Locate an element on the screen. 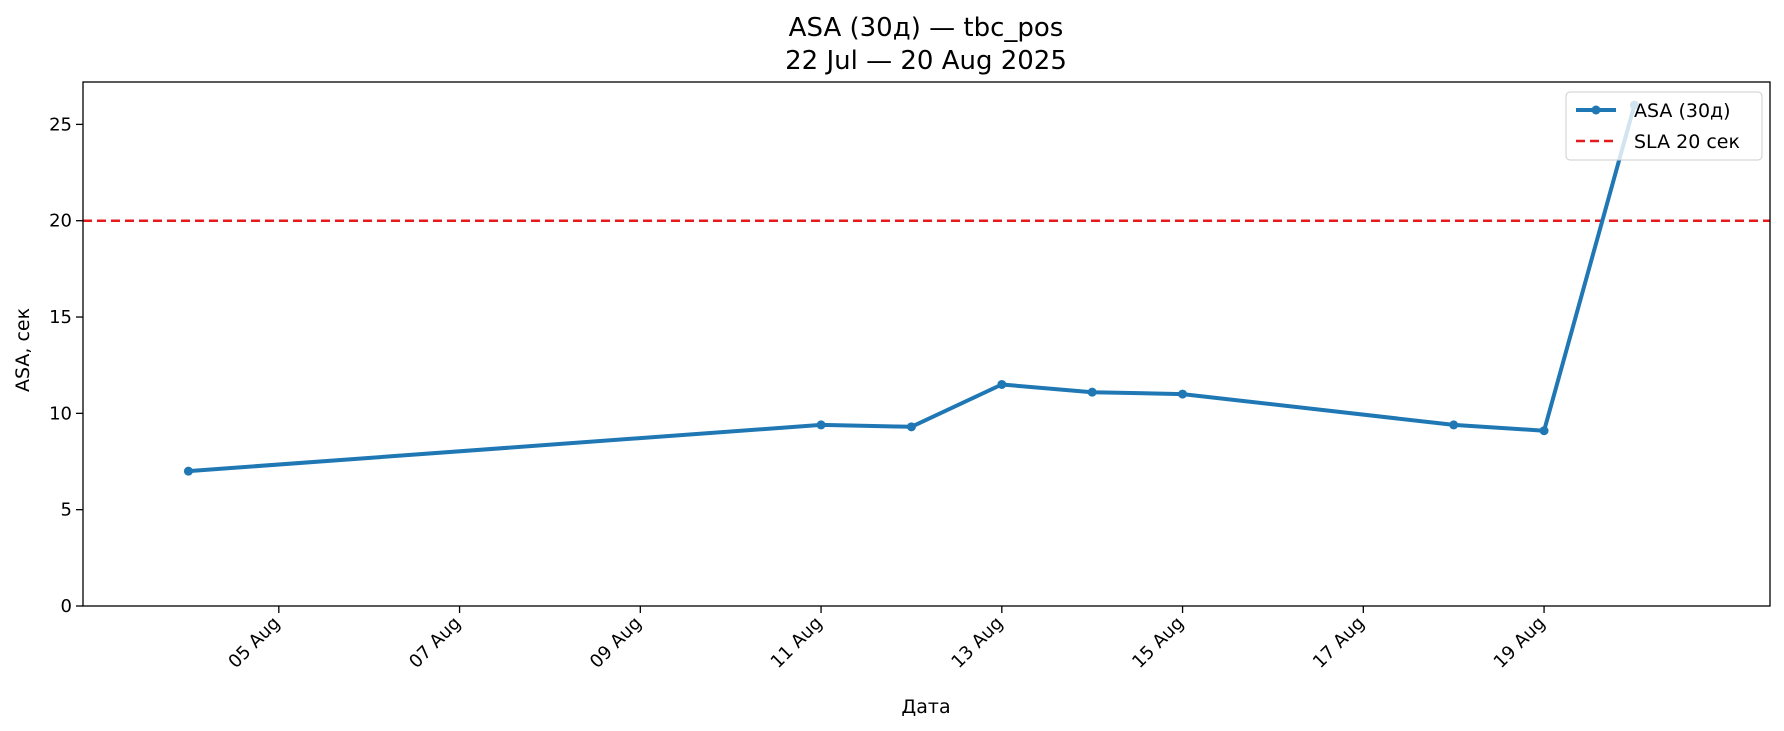 Image resolution: width=1784 pixels, height=731 pixels. y-axis-label: ASA, сек is located at coordinates (23, 350).